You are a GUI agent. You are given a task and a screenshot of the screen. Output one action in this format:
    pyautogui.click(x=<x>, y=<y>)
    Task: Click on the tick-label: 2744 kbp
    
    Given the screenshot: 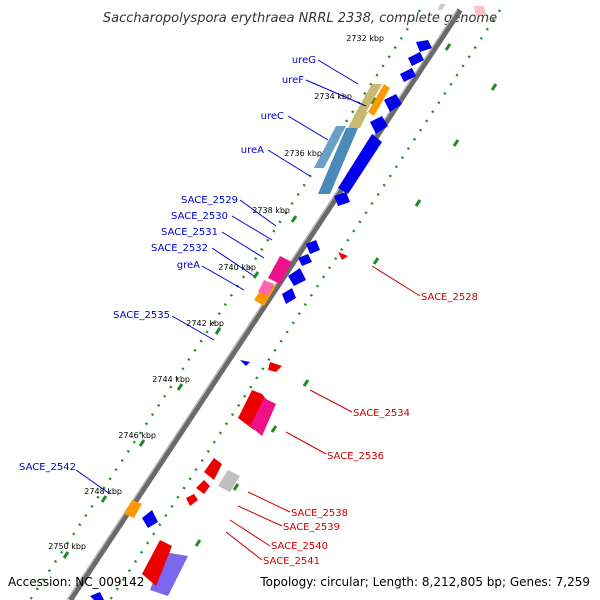 What is the action you would take?
    pyautogui.click(x=171, y=379)
    